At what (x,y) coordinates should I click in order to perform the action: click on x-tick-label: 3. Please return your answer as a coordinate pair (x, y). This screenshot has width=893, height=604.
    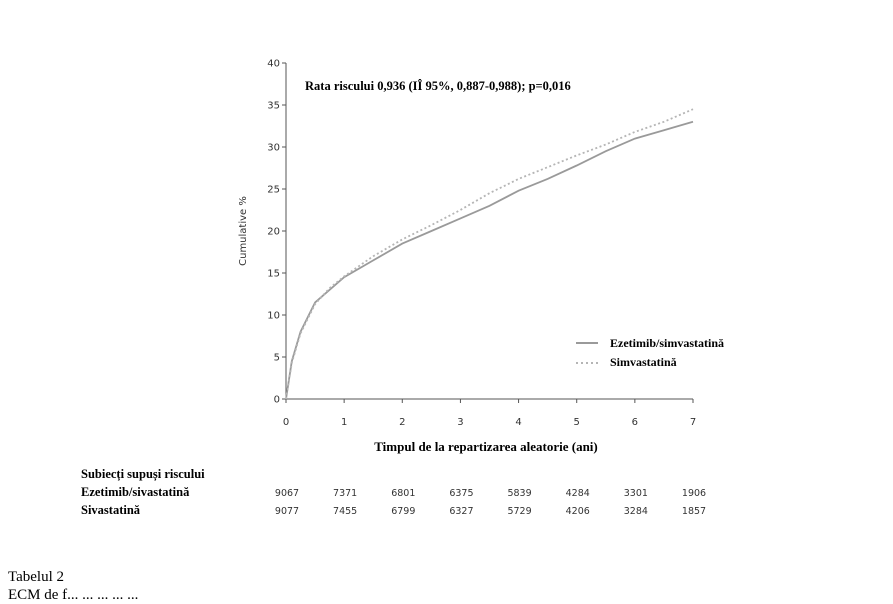
    Looking at the image, I should click on (460, 422).